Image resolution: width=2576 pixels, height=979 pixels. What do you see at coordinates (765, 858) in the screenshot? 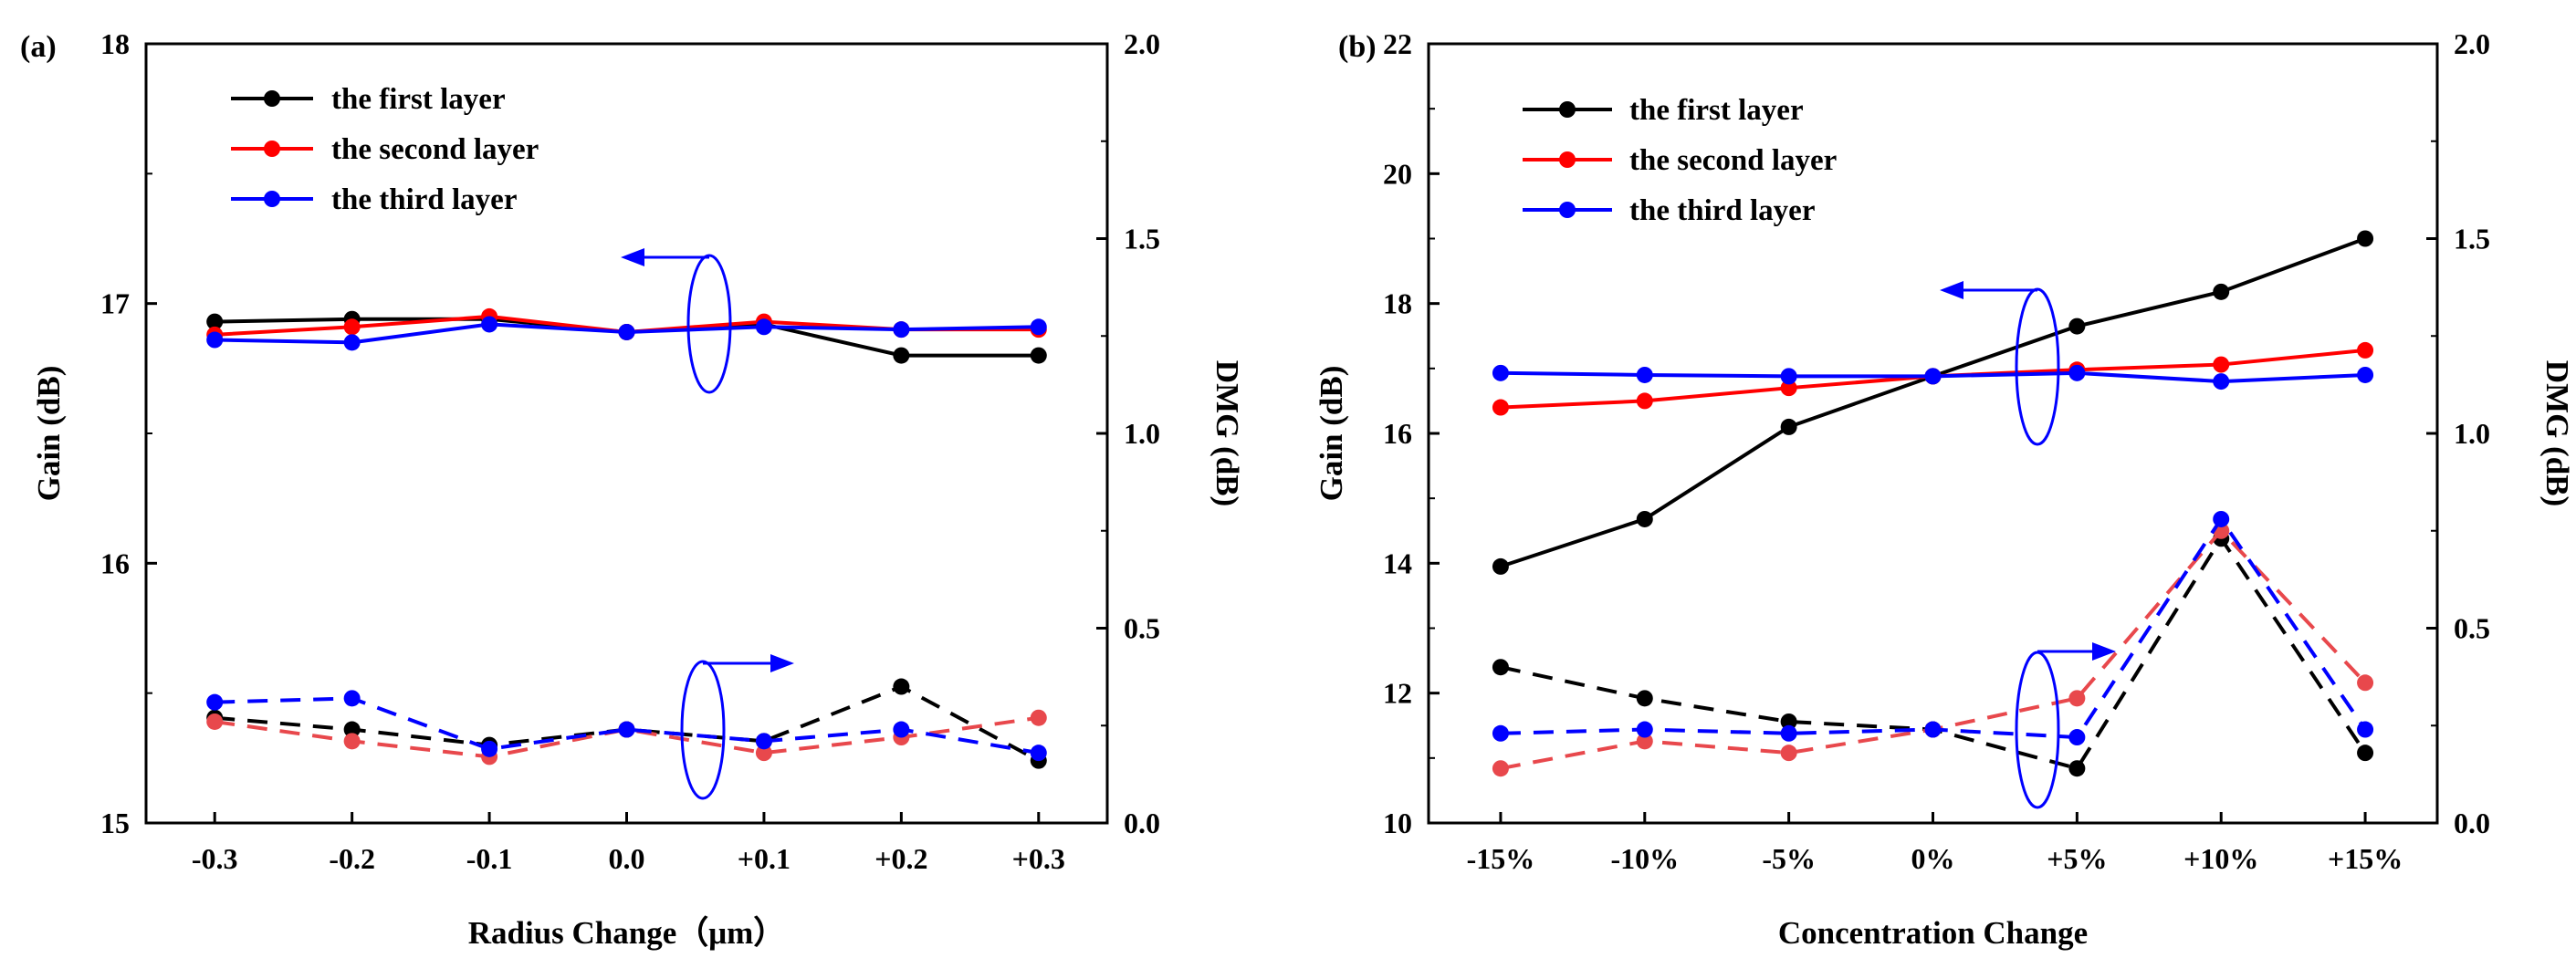
I see `x-tick-label: +0.1` at bounding box center [765, 858].